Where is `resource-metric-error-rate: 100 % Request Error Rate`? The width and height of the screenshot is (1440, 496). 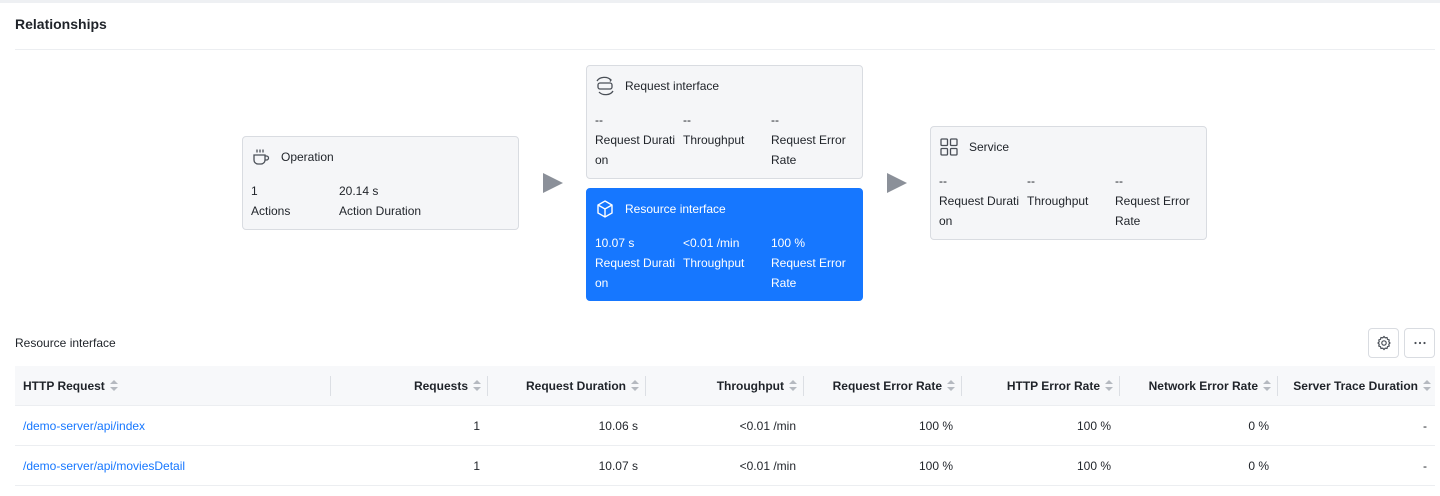 resource-metric-error-rate: 100 % Request Error Rate is located at coordinates (814, 263).